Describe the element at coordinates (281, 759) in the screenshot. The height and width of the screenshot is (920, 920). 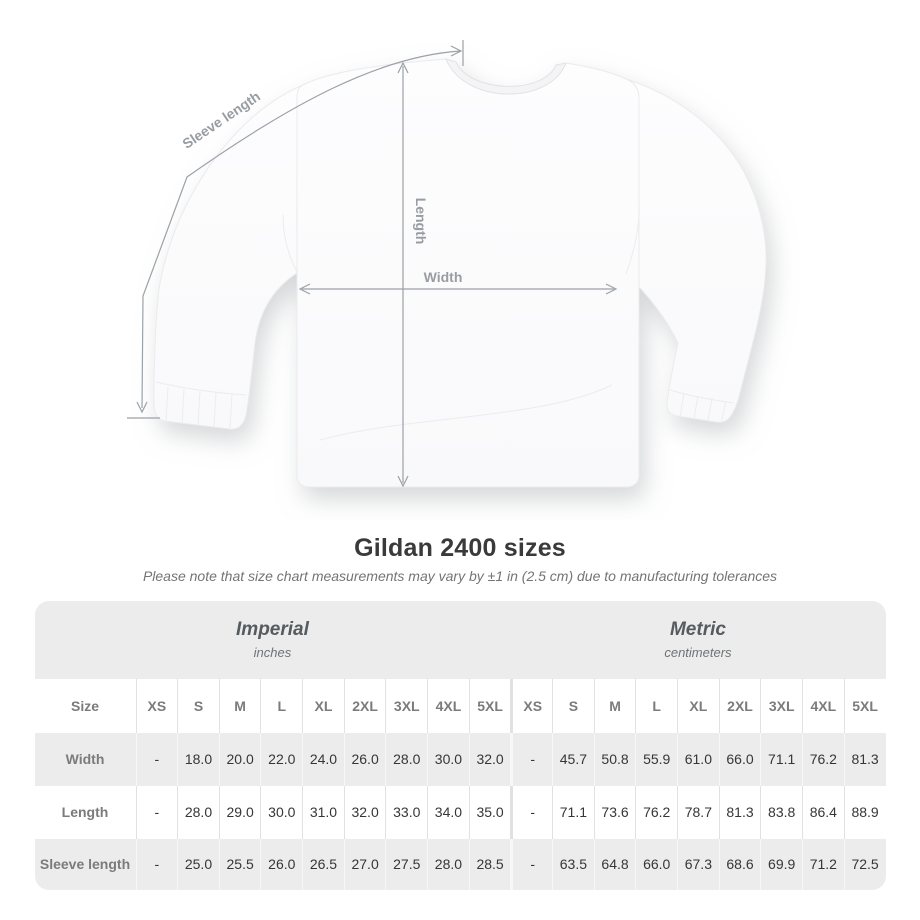
I see `value-cell: 22.0` at that location.